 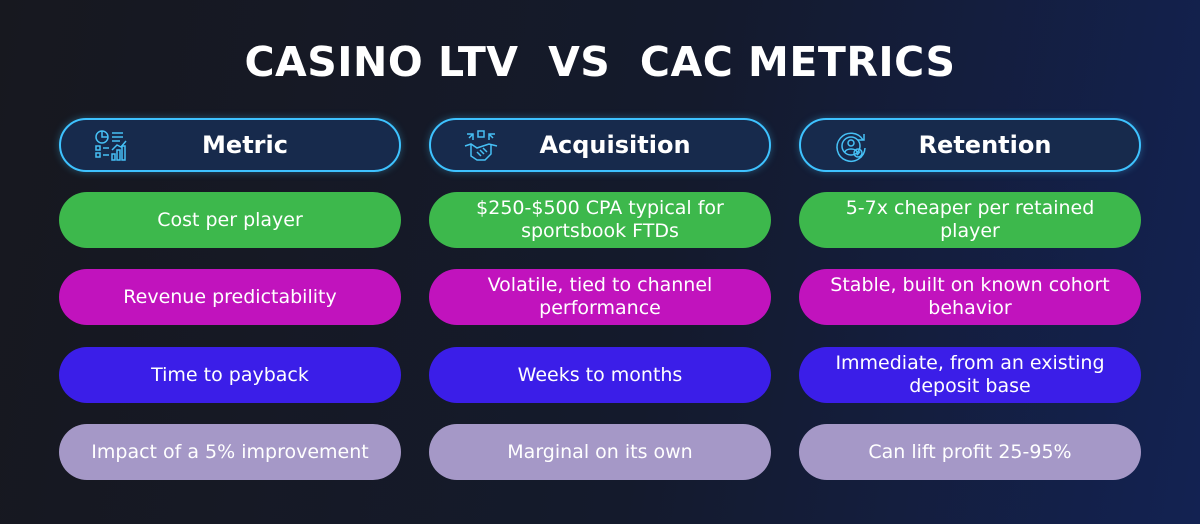 I want to click on report-chart-icon, so click(x=111, y=145).